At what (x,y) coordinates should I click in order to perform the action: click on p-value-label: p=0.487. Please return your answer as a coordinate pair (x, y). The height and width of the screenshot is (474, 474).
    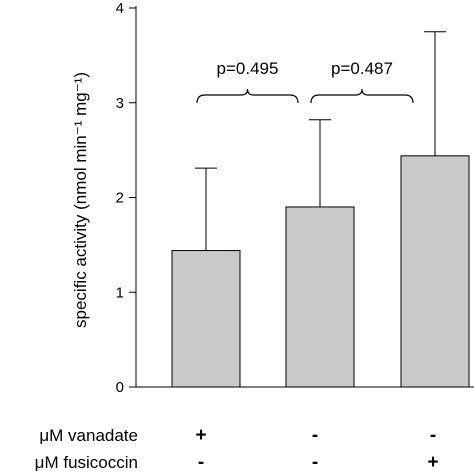
    Looking at the image, I should click on (362, 68).